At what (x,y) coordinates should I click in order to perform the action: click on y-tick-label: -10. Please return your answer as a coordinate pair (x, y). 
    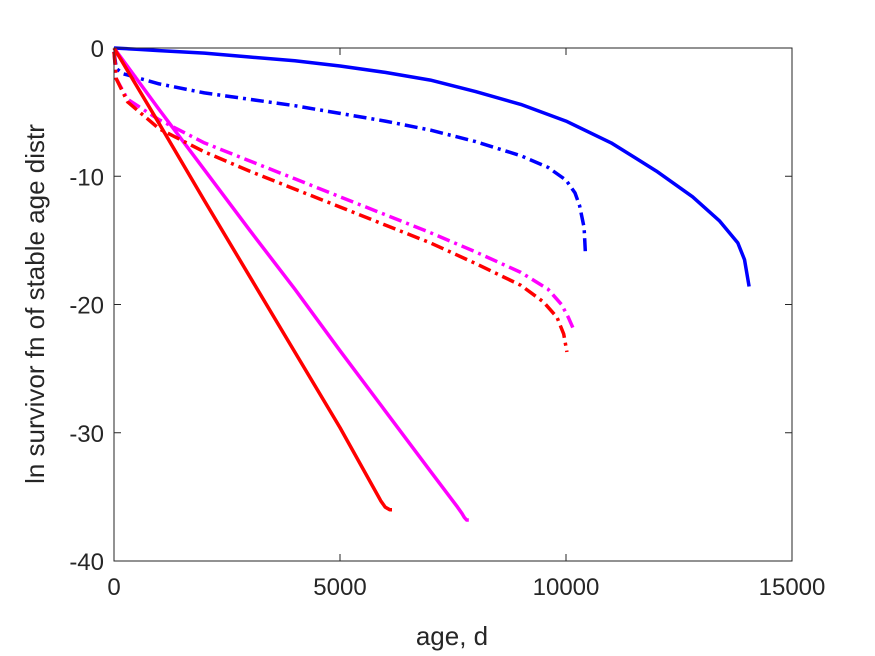
    Looking at the image, I should click on (86, 177).